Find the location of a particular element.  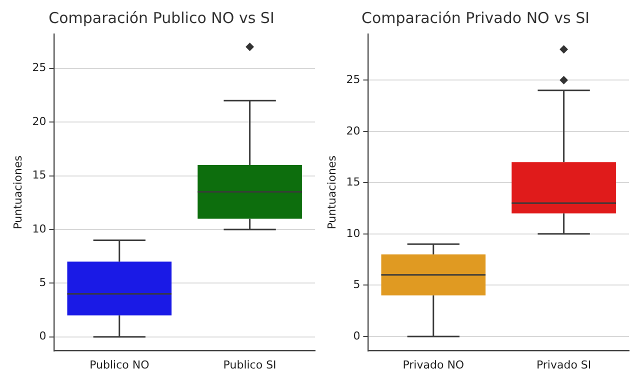

chart-title: Comparación Publico NO vs SI is located at coordinates (161, 17).